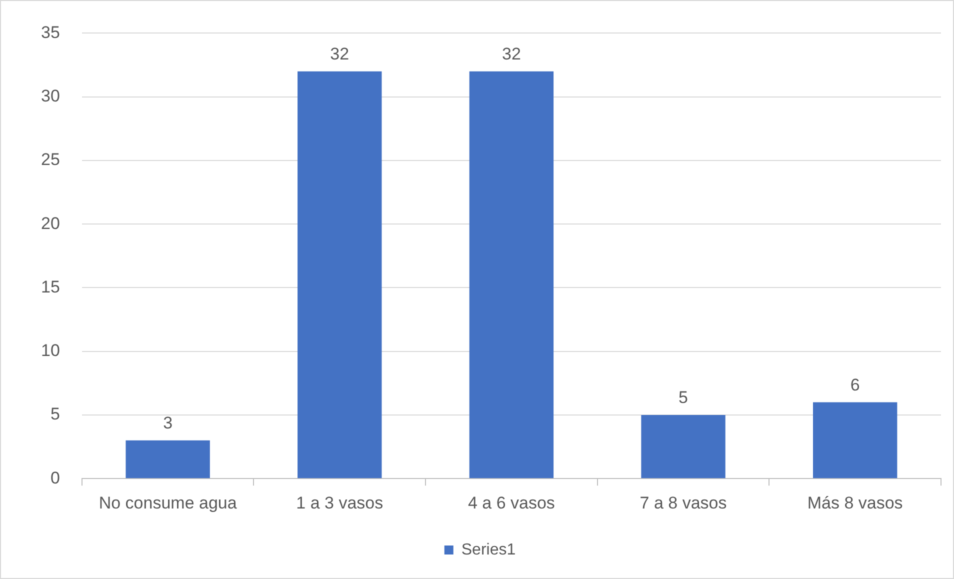  What do you see at coordinates (50, 350) in the screenshot?
I see `y-tick-label: 10` at bounding box center [50, 350].